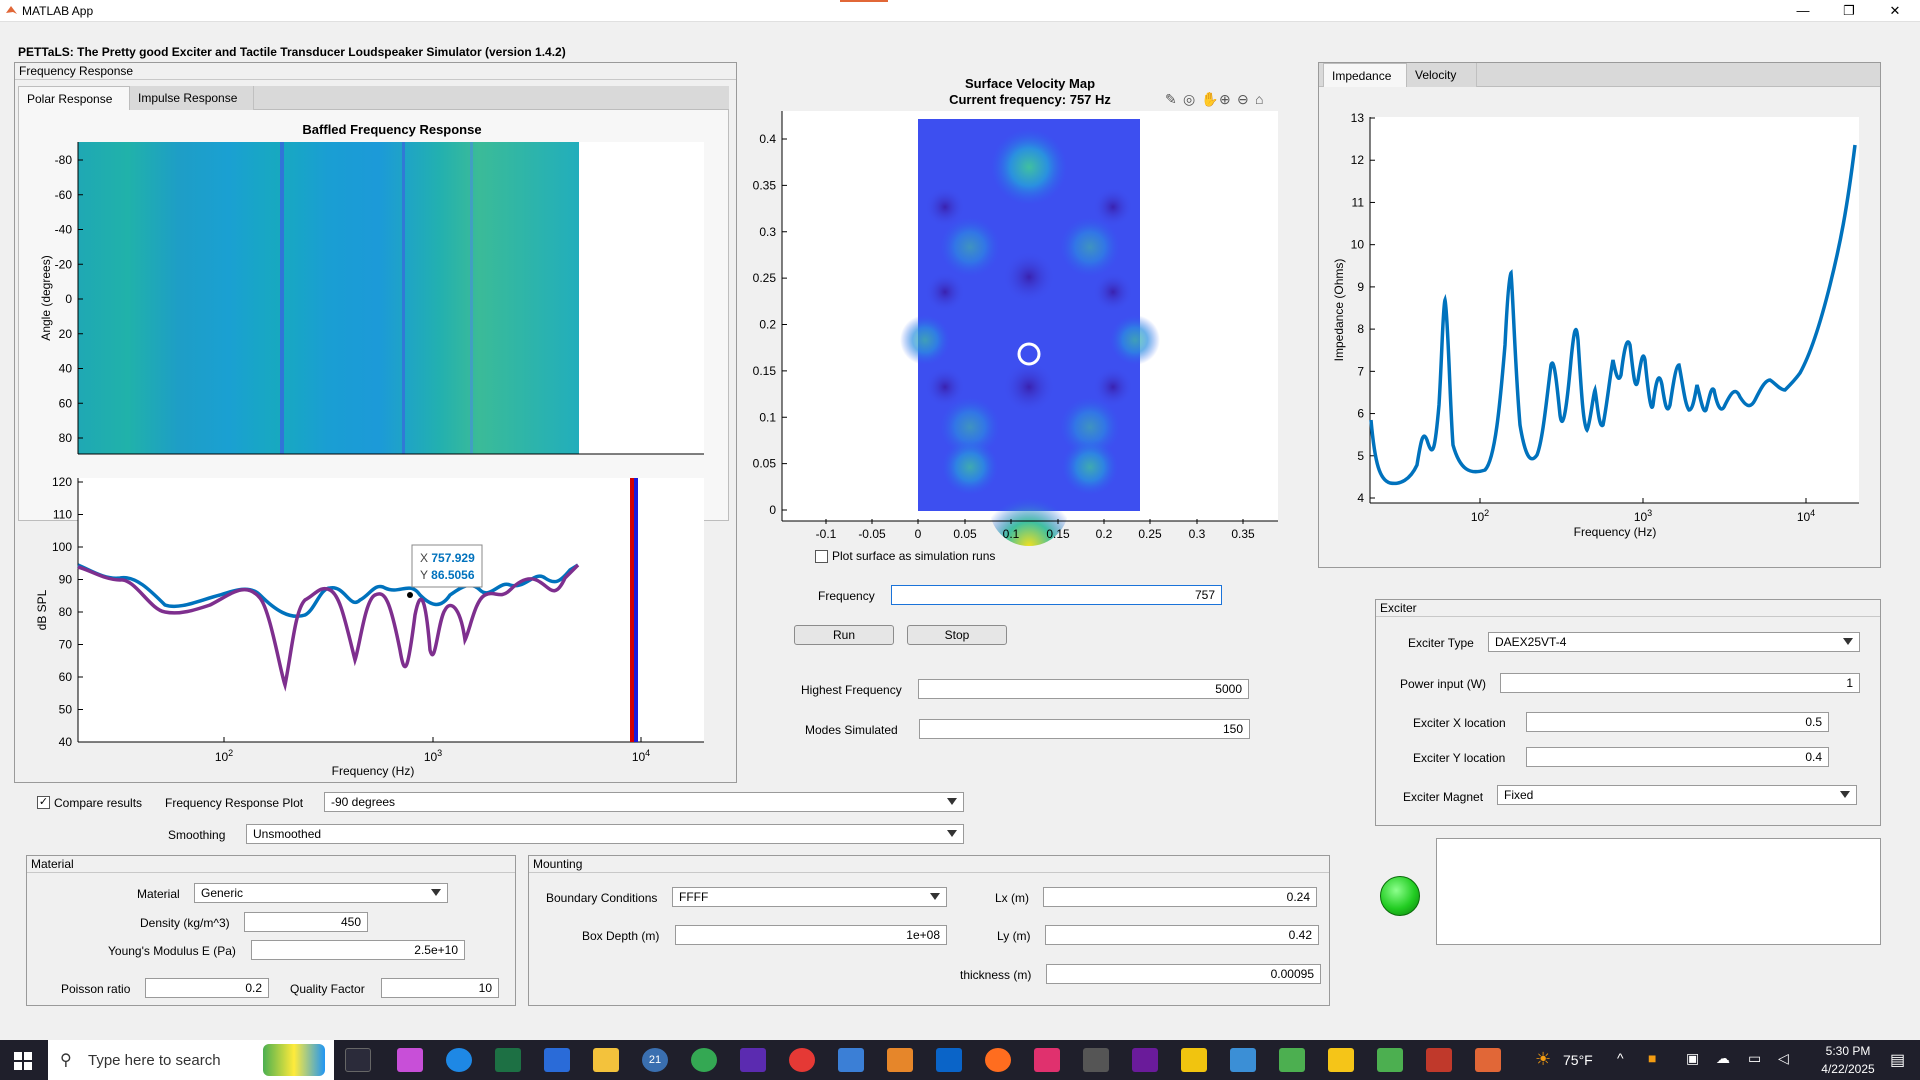  Describe the element at coordinates (1225, 99) in the screenshot. I see `zoom-in-icon: ⊕` at that location.